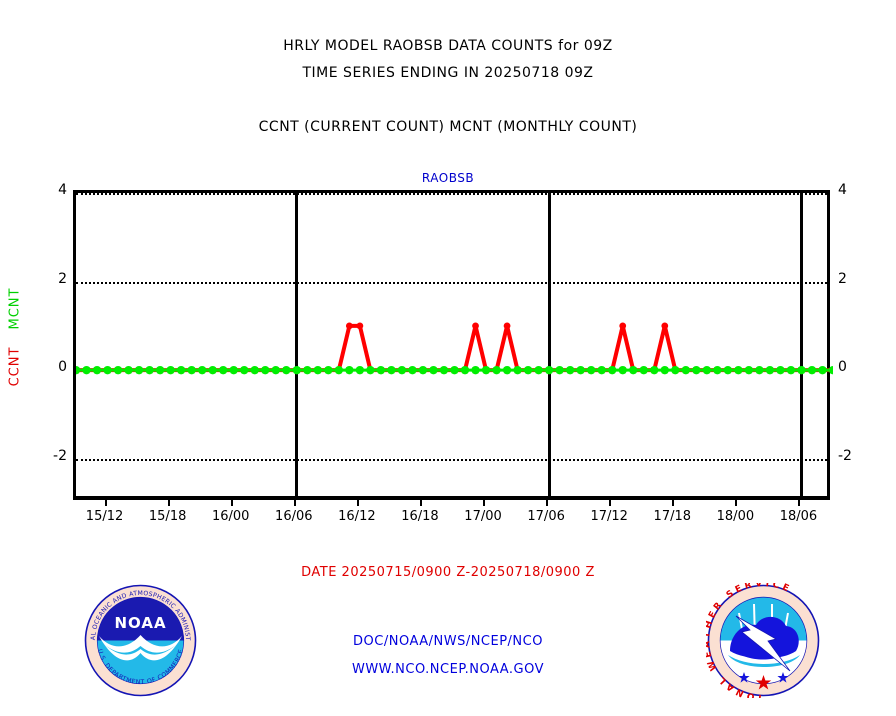 The height and width of the screenshot is (716, 896). What do you see at coordinates (842, 190) in the screenshot?
I see `y-tick-label-right-4: 4` at bounding box center [842, 190].